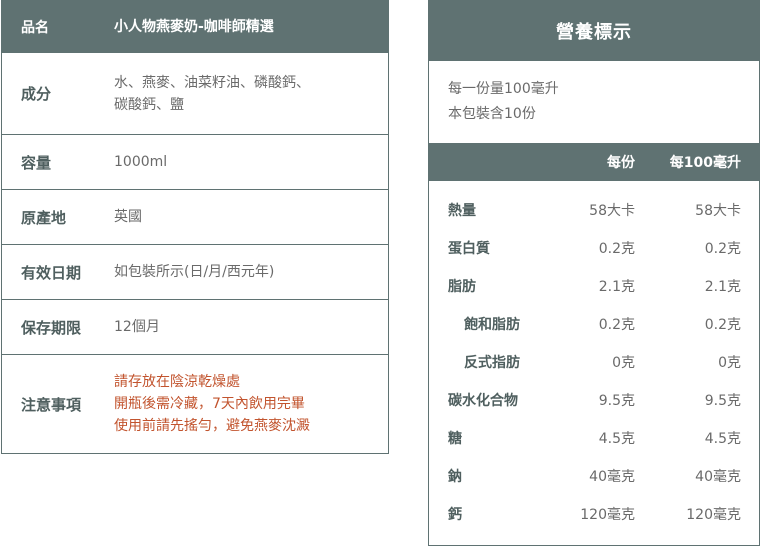 This screenshot has height=546, width=761. I want to click on nutrient-row-calcium: 鈣 120毫克 120毫克, so click(594, 514).